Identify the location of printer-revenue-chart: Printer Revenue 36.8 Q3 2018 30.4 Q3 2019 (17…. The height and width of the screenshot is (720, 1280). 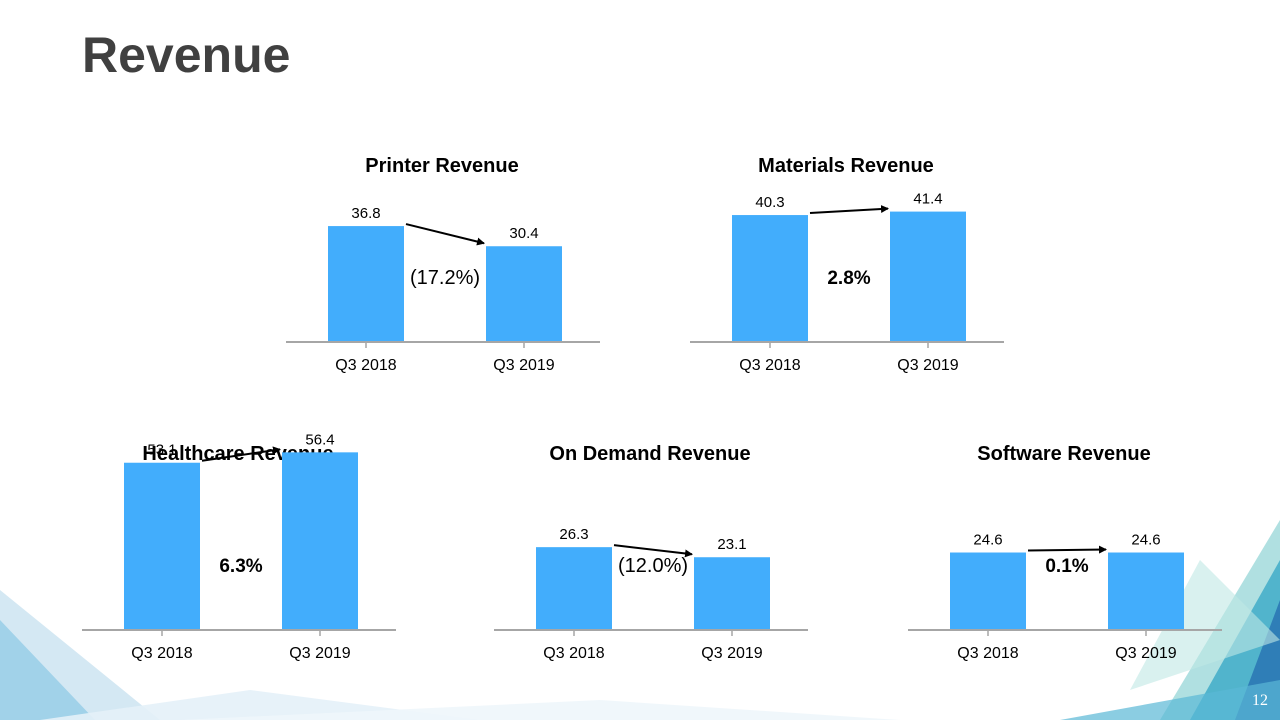
(443, 264).